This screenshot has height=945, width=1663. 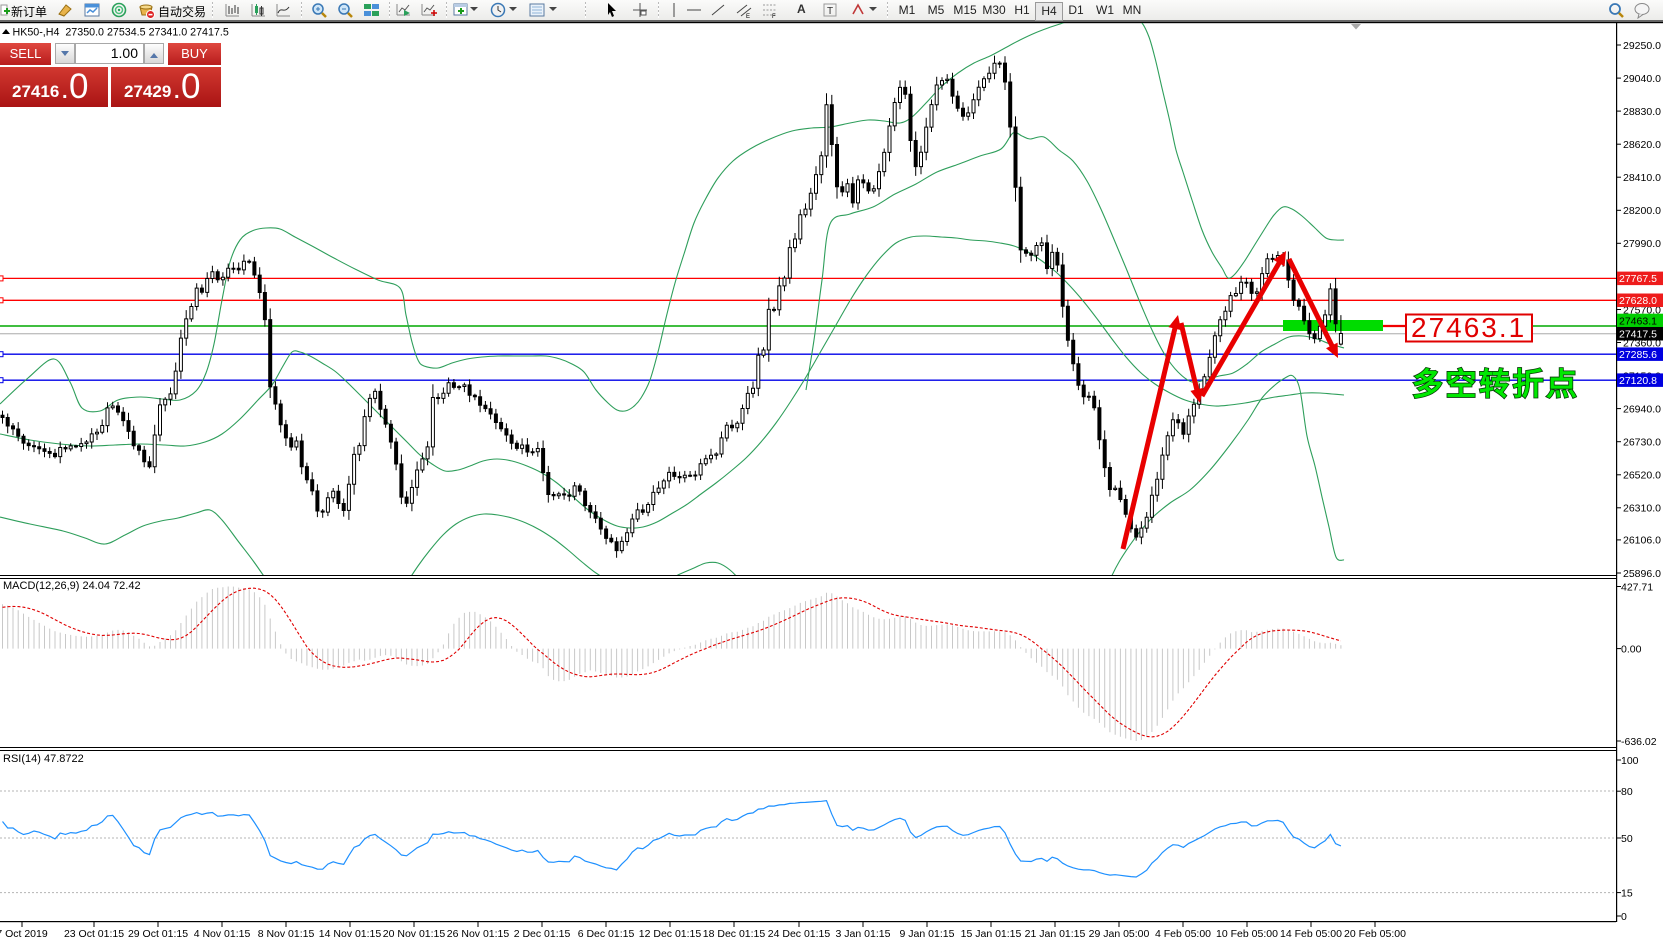 I want to click on svg-text: 10 Feb 05:00, so click(x=1247, y=934).